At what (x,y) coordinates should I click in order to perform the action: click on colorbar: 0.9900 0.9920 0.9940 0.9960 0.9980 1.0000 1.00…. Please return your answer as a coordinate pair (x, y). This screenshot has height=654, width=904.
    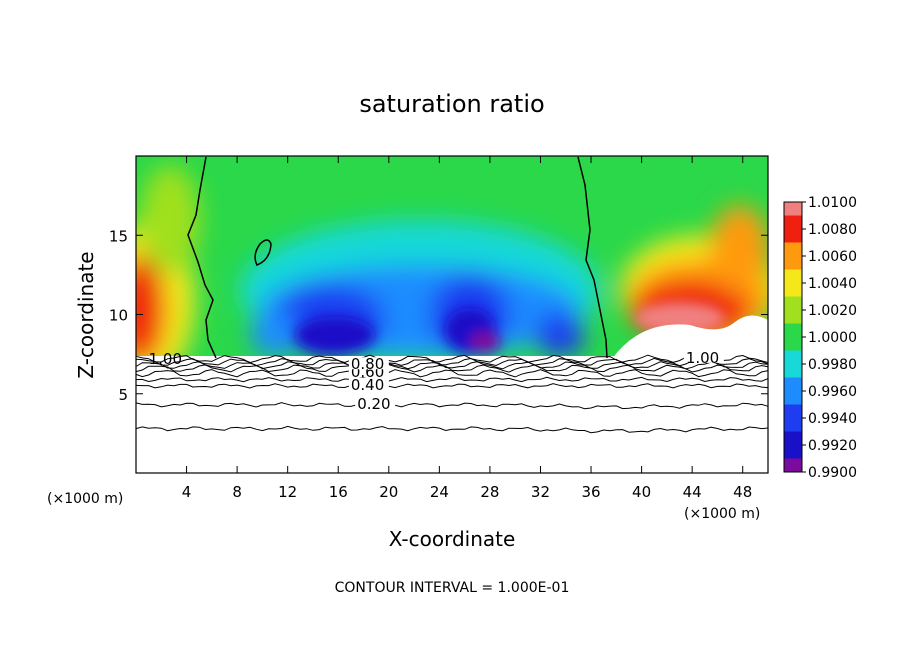
    Looking at the image, I should click on (820, 338).